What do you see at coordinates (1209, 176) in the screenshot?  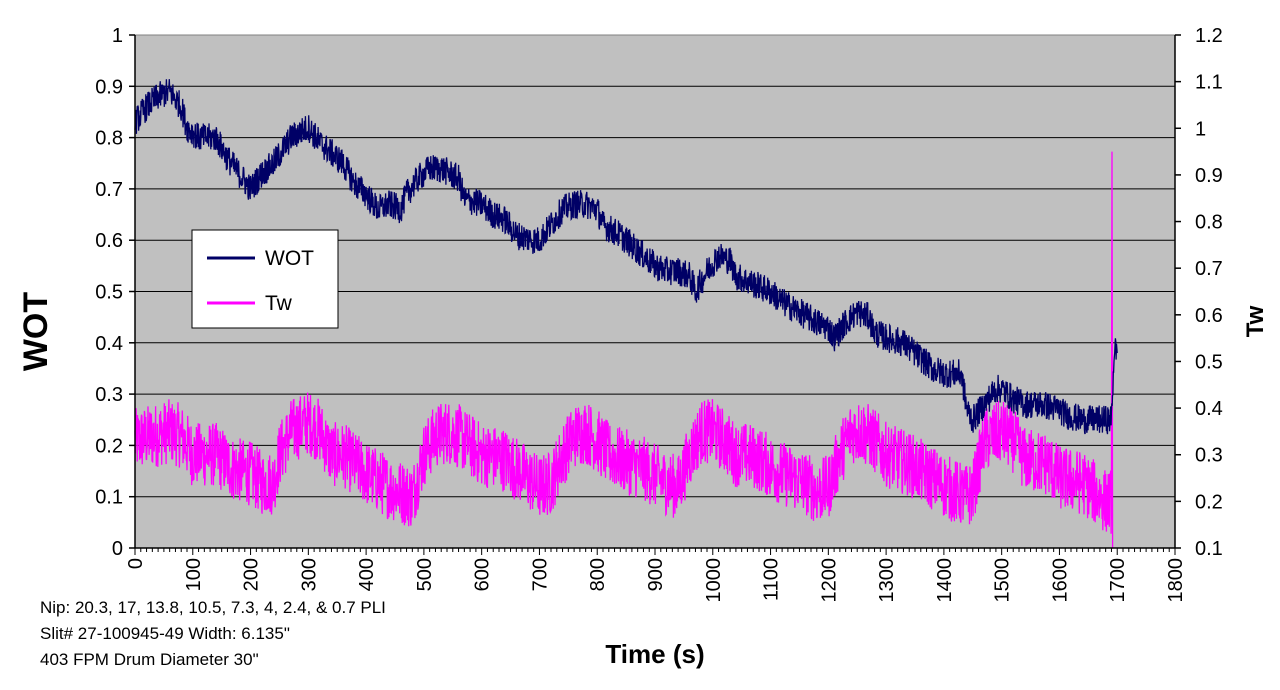 I see `y-right-tick-label: 0.9` at bounding box center [1209, 176].